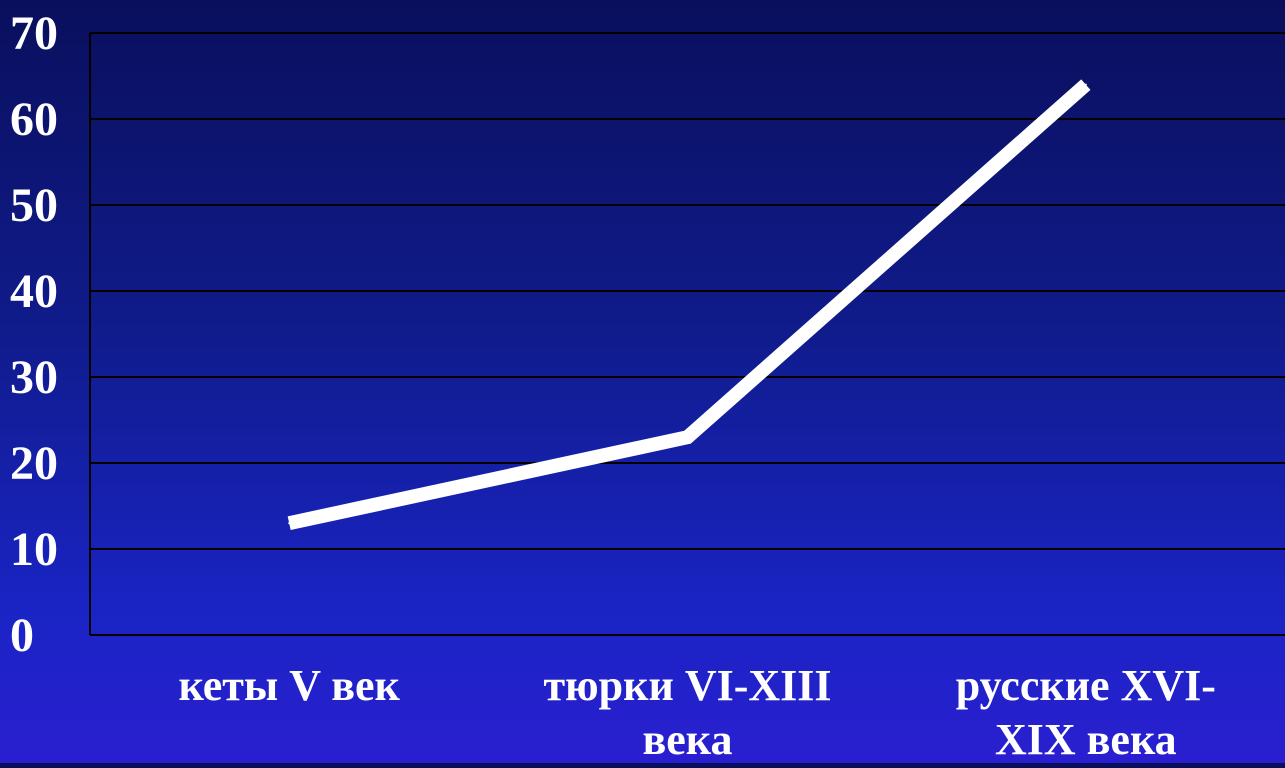 This screenshot has height=768, width=1285. I want to click on y-tick-label: 70, so click(34, 33).